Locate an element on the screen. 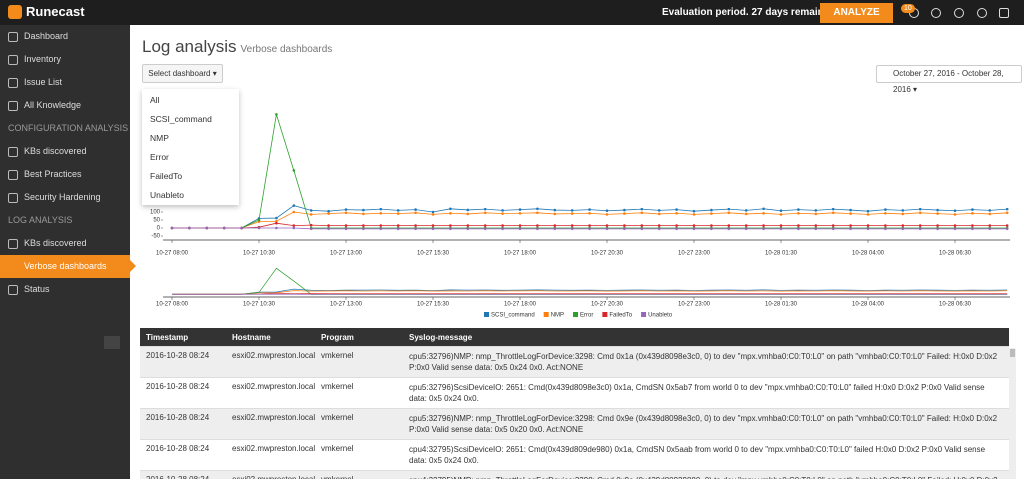 This screenshot has height=479, width=1024. column-header: Syslog-message is located at coordinates (441, 337).